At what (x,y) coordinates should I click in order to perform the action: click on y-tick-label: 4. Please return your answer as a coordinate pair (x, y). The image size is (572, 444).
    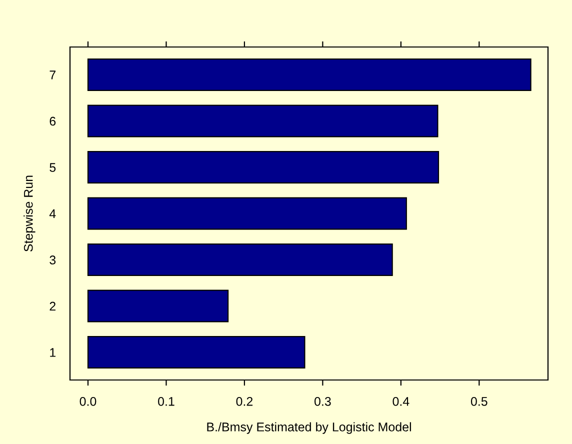
    Looking at the image, I should click on (52, 213).